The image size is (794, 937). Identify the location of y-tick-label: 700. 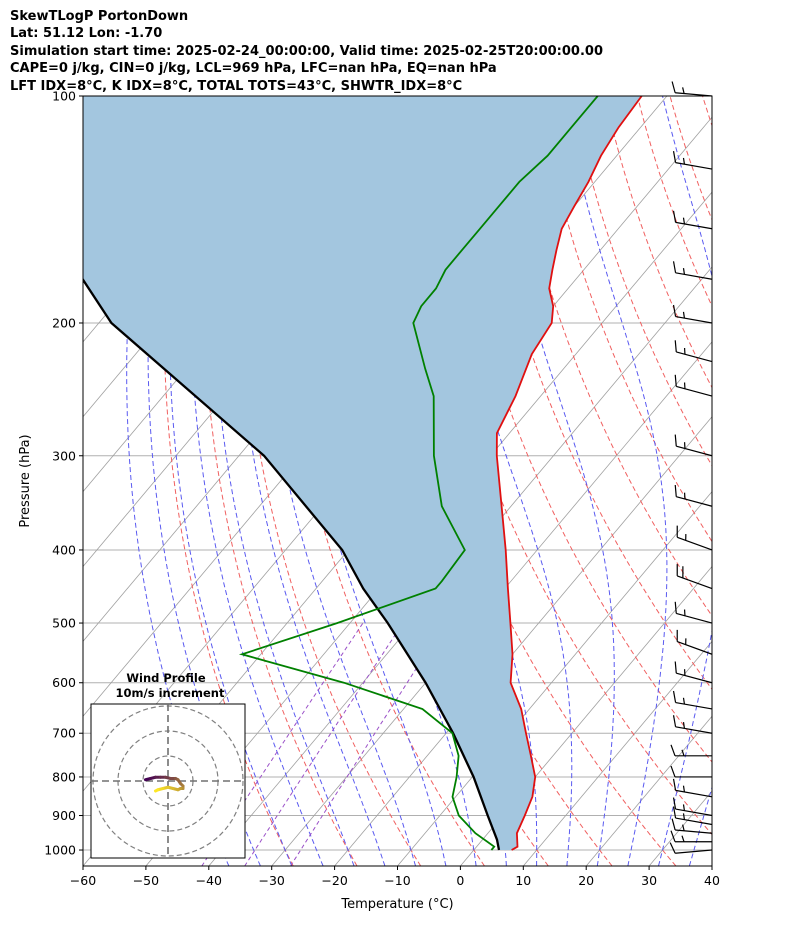
(64, 733).